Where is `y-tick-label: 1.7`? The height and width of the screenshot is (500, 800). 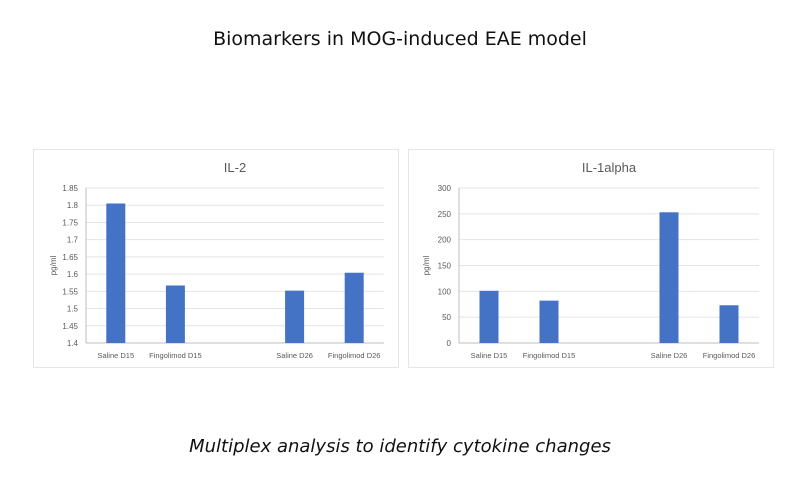 y-tick-label: 1.7 is located at coordinates (73, 240).